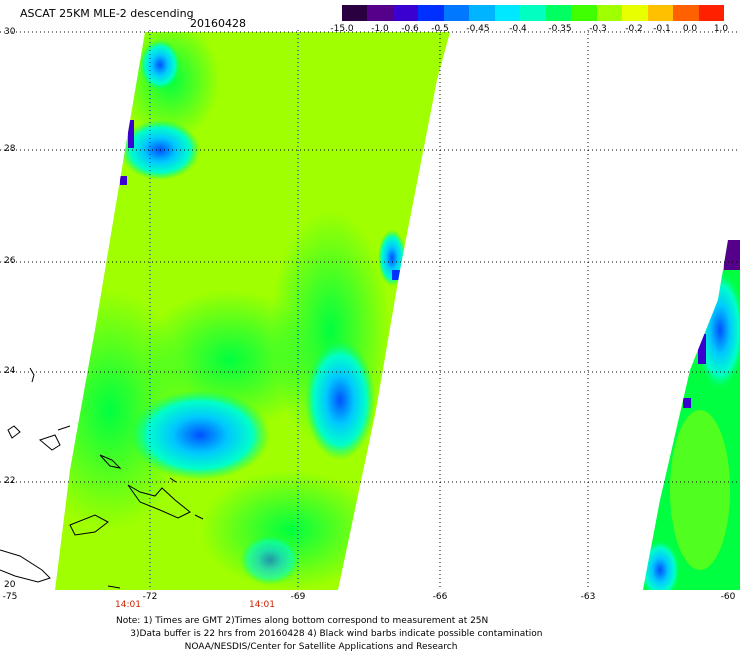 The height and width of the screenshot is (654, 740). I want to click on swath-right, so click(691, 415).